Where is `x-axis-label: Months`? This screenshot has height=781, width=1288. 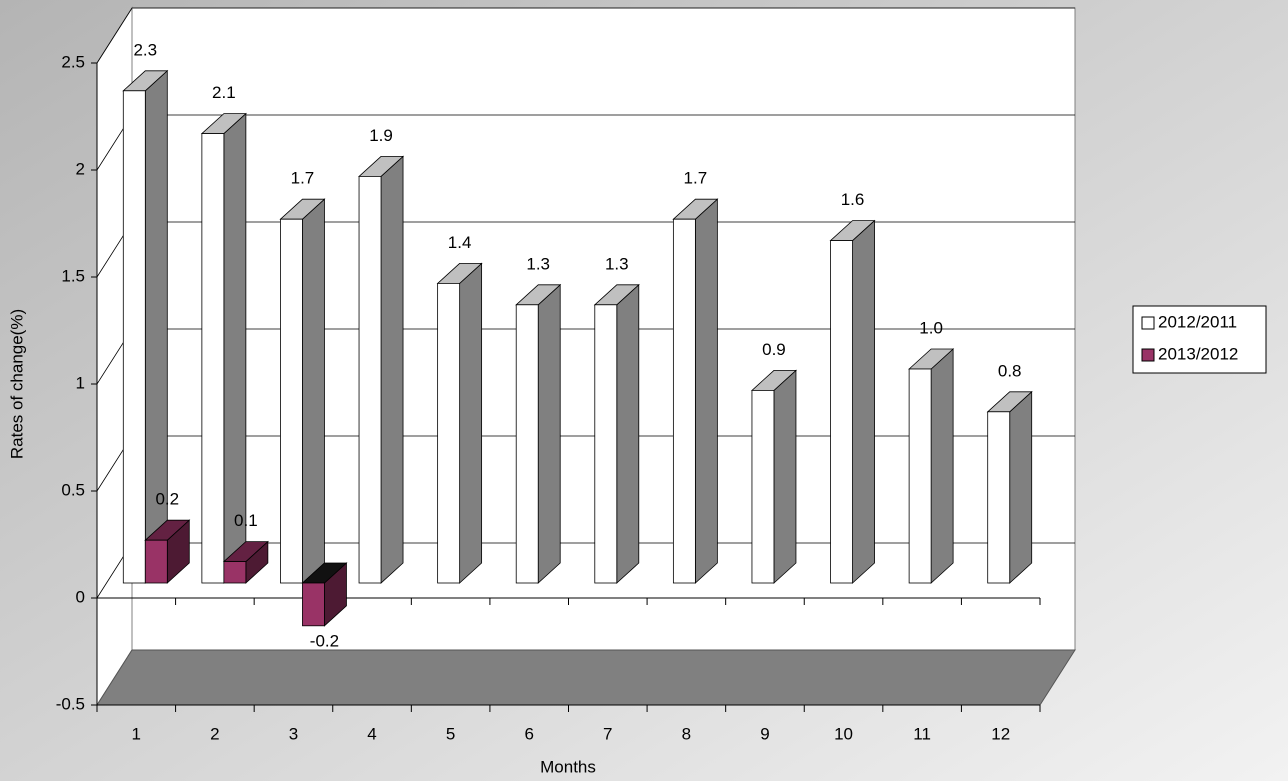
x-axis-label: Months is located at coordinates (568, 766).